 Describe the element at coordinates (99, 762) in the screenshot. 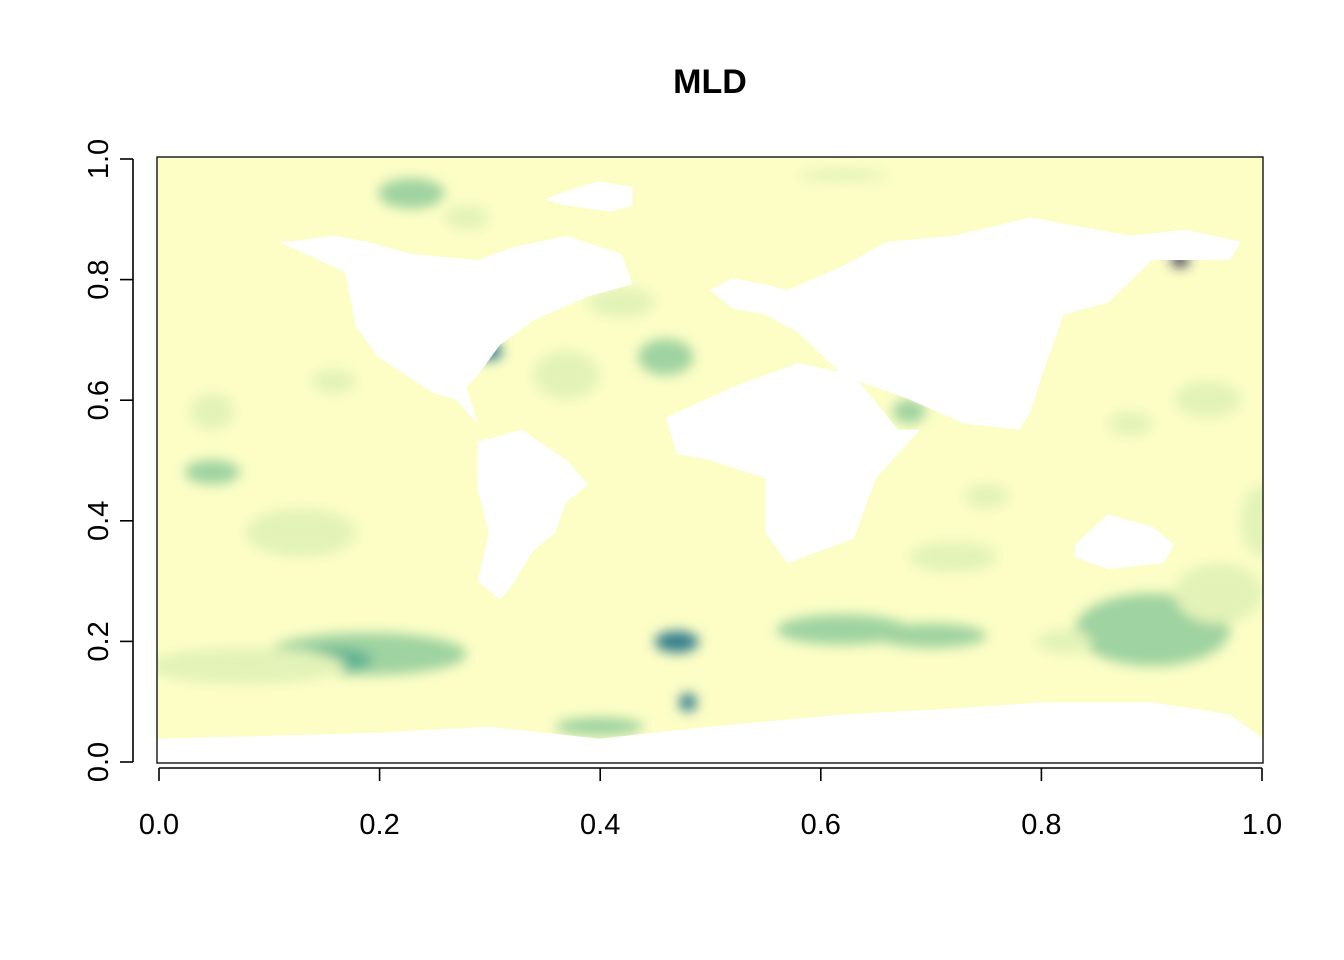

I see `y-tick-label: 0.0` at that location.